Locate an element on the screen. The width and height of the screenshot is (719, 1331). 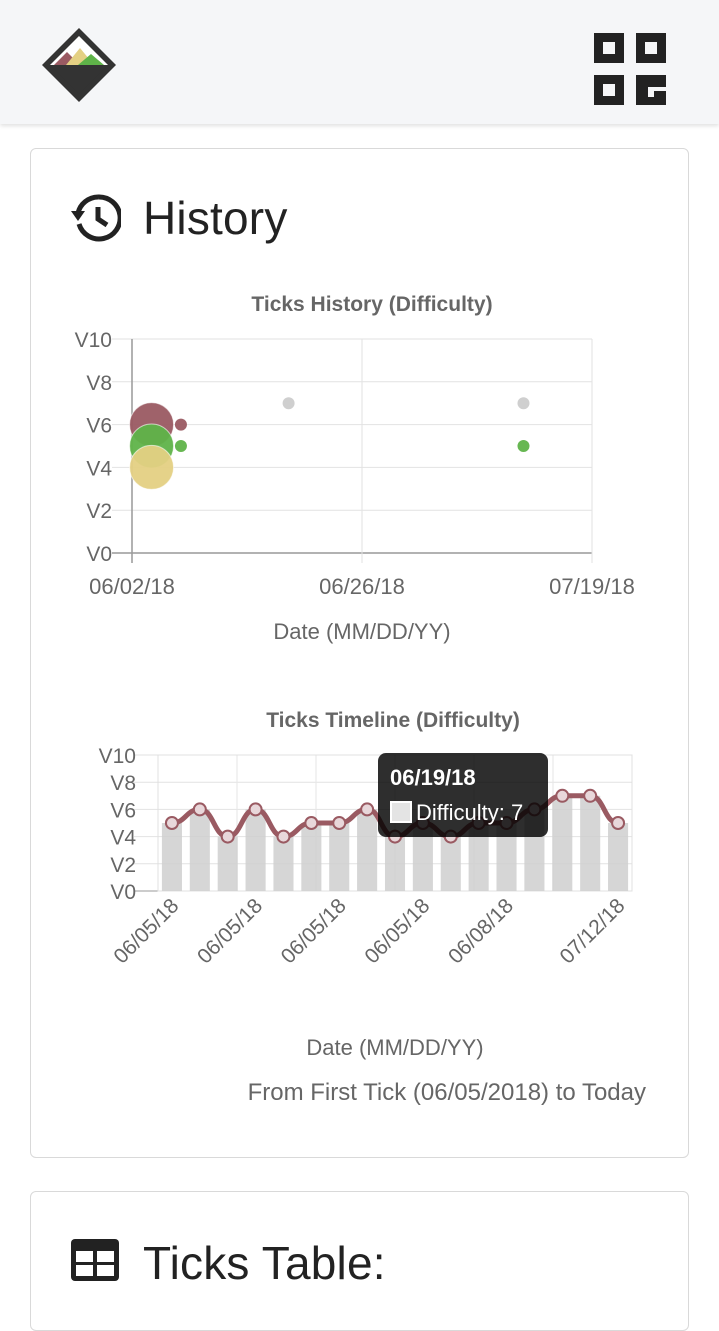
timeline-y-tick: V4 is located at coordinates (123, 838).